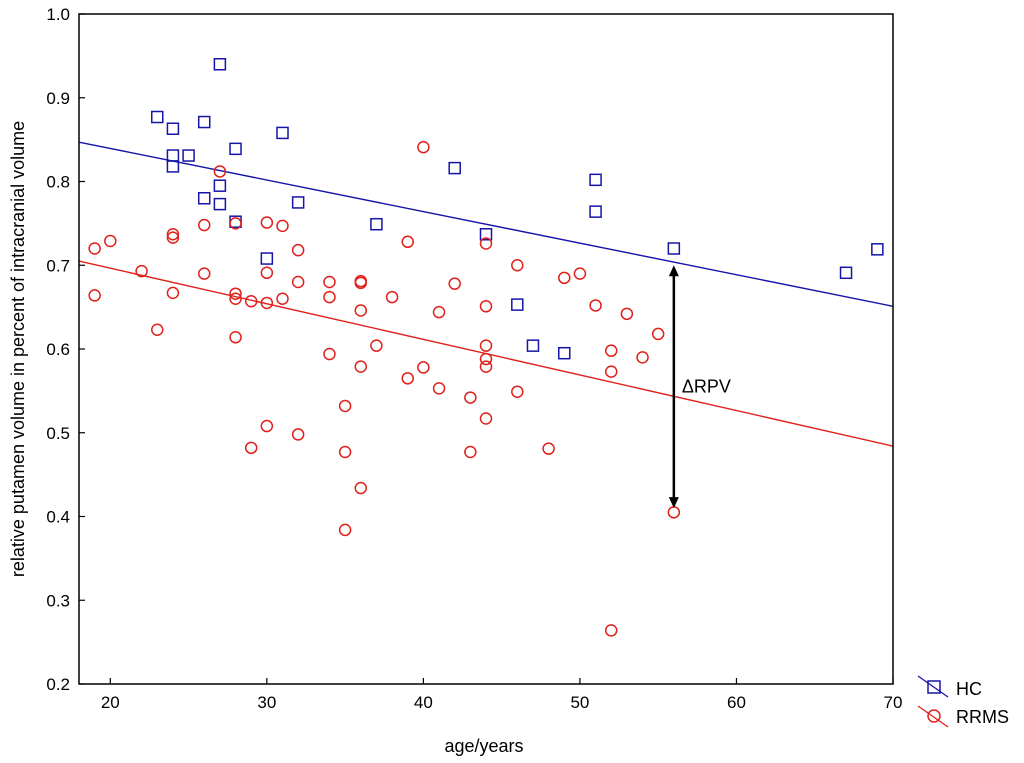  I want to click on annotation-group: ΔRPV, so click(699, 387).